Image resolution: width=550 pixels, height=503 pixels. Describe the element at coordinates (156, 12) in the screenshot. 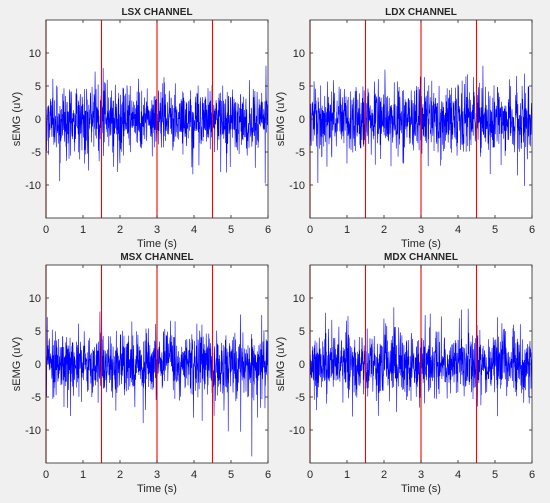

I see `chart-title: LSX CHANNEL` at that location.